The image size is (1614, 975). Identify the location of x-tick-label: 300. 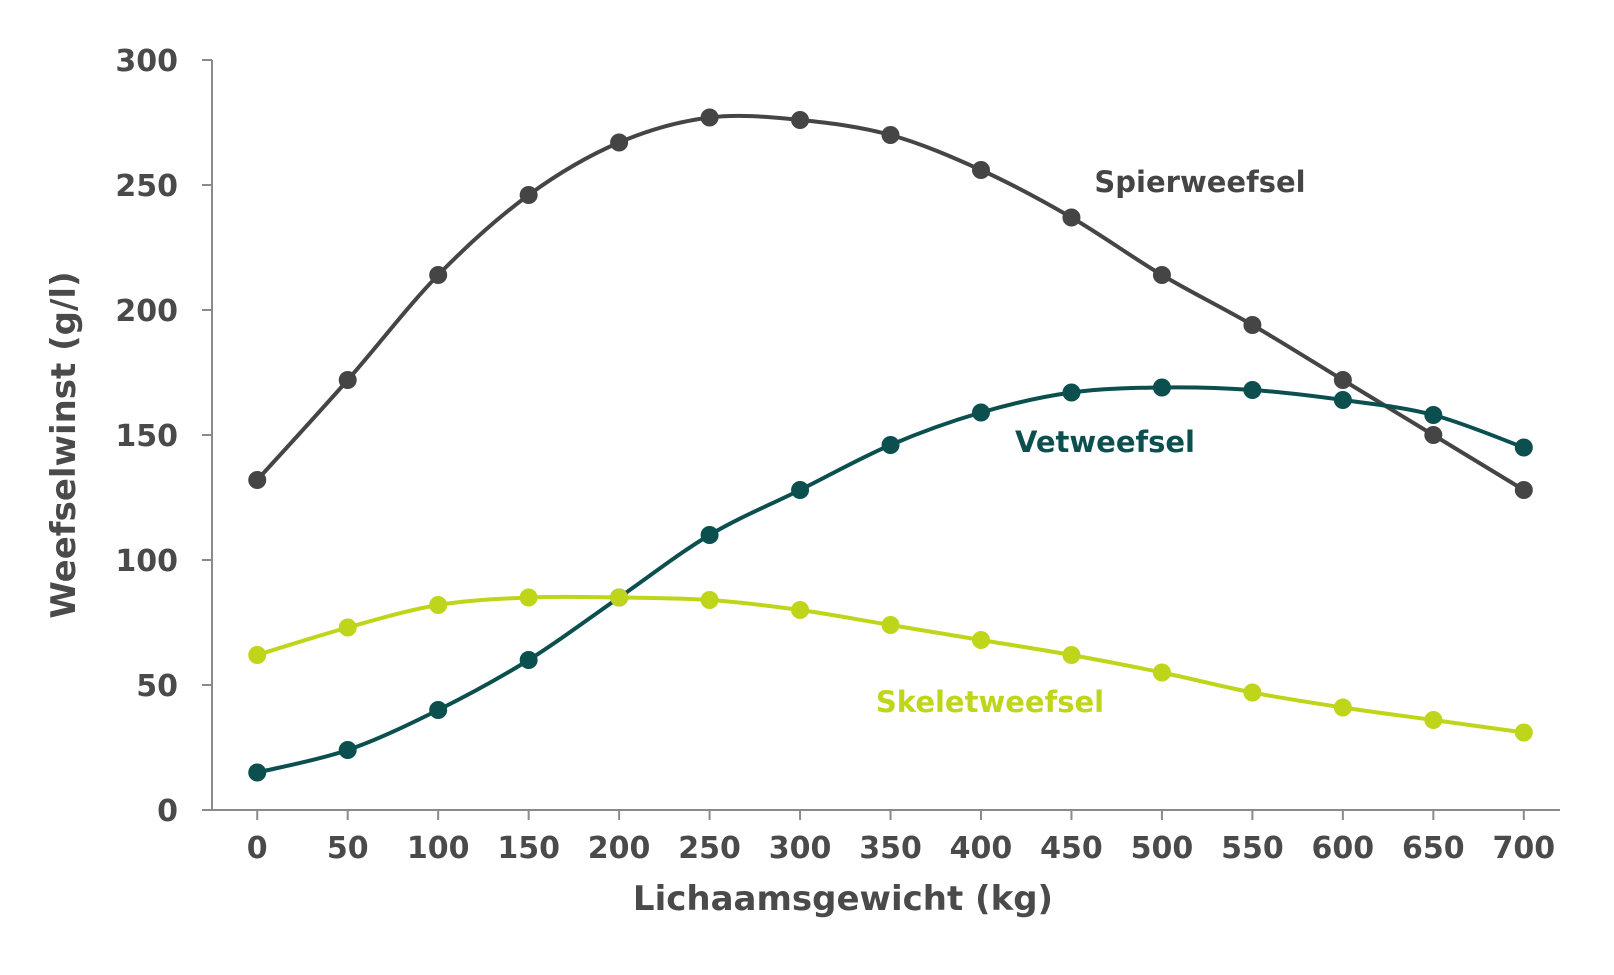
(800, 848).